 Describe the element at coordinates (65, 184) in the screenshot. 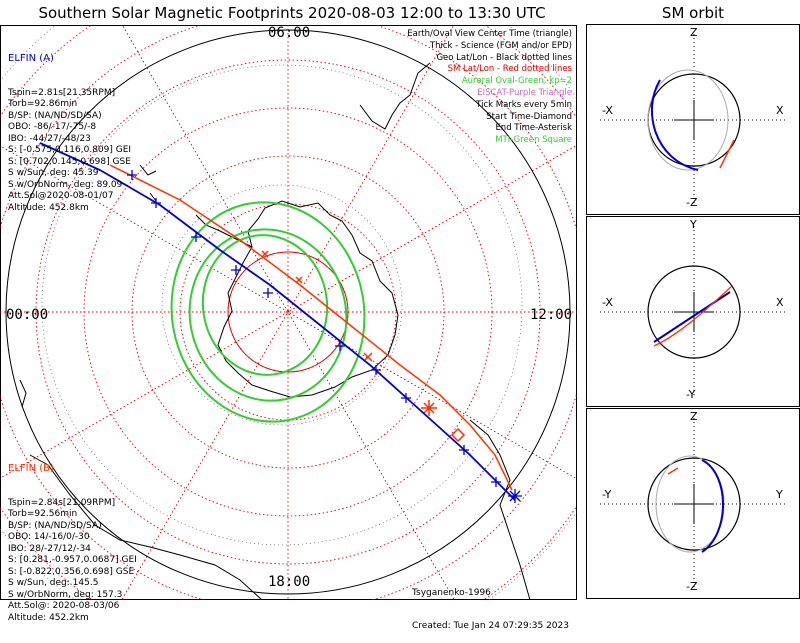

I see `elfin-a-line: S w/OrbNorm, deg: 89.09` at that location.